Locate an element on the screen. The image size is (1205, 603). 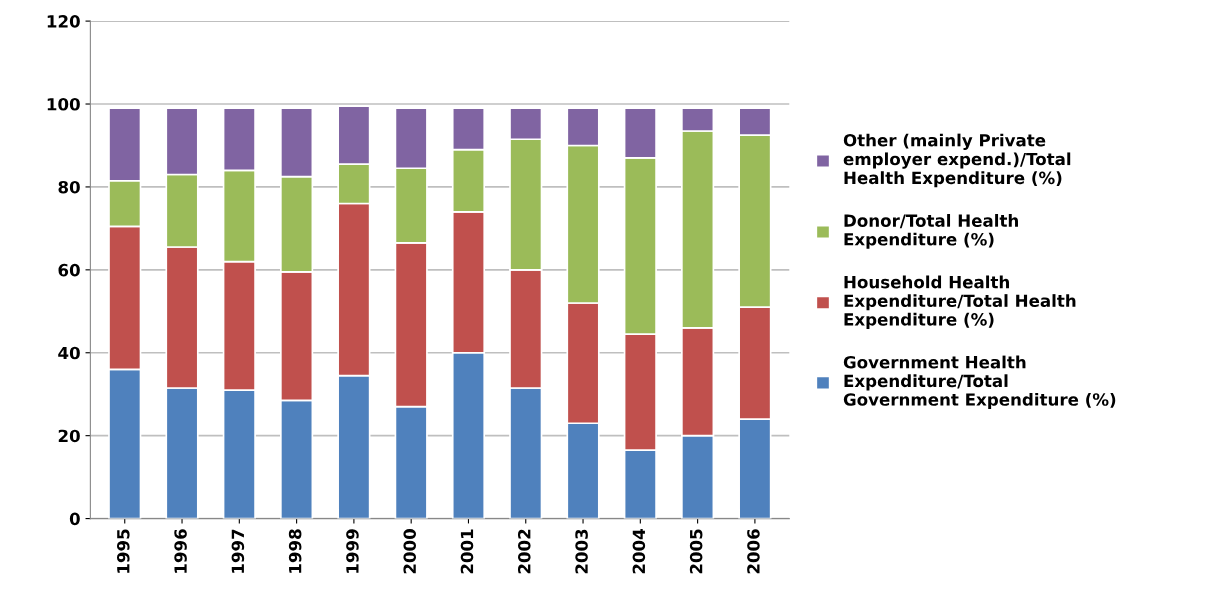
legend-label: Donor/Total Health Expenditure (%) is located at coordinates (931, 231).